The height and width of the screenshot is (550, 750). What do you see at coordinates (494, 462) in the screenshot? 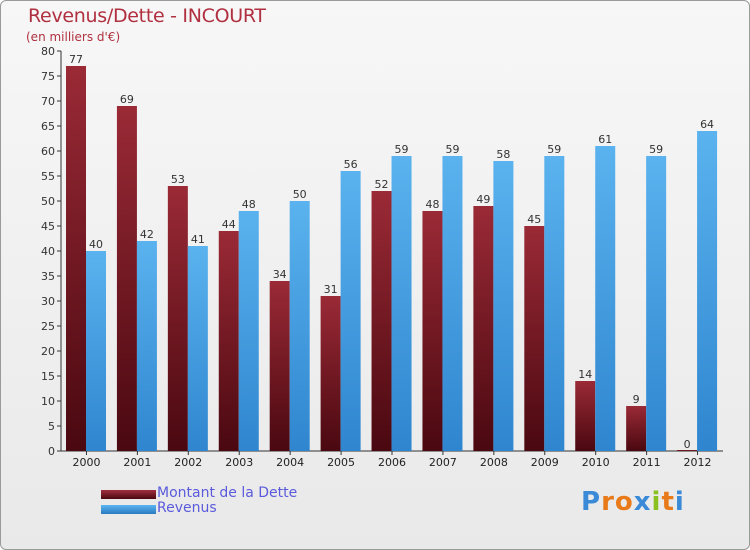
I see `x-tick-label: 2008` at bounding box center [494, 462].